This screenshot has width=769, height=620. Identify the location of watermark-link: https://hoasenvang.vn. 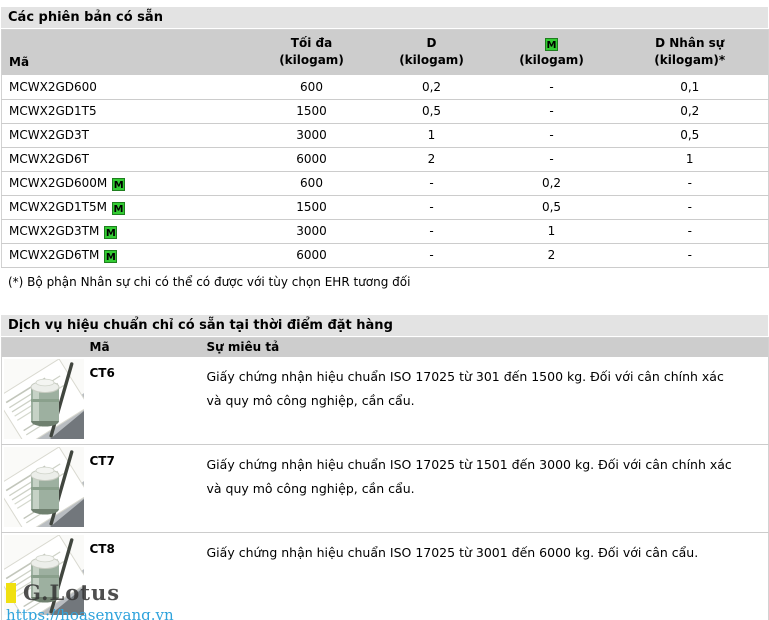
(90, 613).